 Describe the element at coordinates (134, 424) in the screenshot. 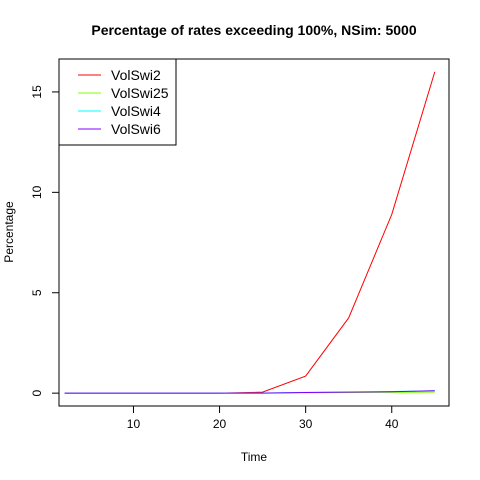

I see `x-tick-label: 10` at that location.